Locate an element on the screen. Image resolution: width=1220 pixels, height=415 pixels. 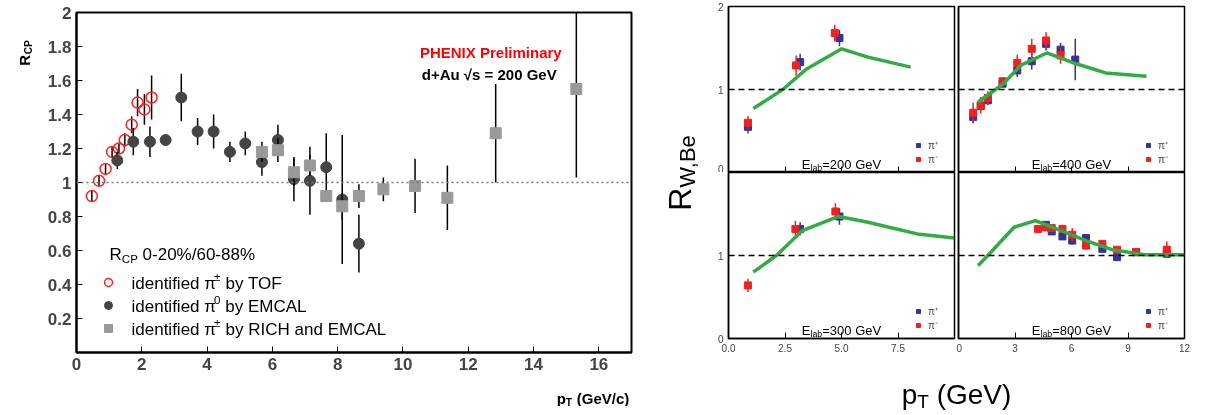
x-tick-label: 10 is located at coordinates (403, 364).